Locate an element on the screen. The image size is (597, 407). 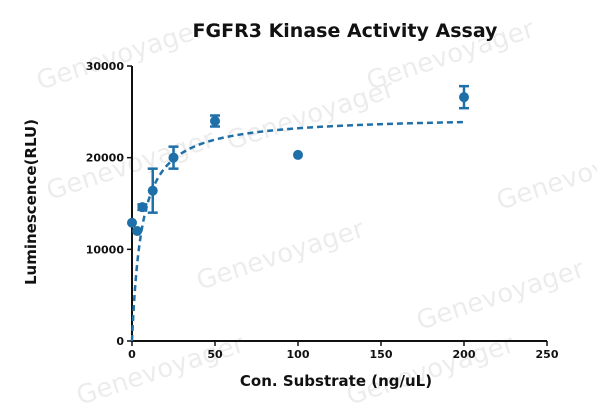
y-tick-label: 0 is located at coordinates (120, 341).